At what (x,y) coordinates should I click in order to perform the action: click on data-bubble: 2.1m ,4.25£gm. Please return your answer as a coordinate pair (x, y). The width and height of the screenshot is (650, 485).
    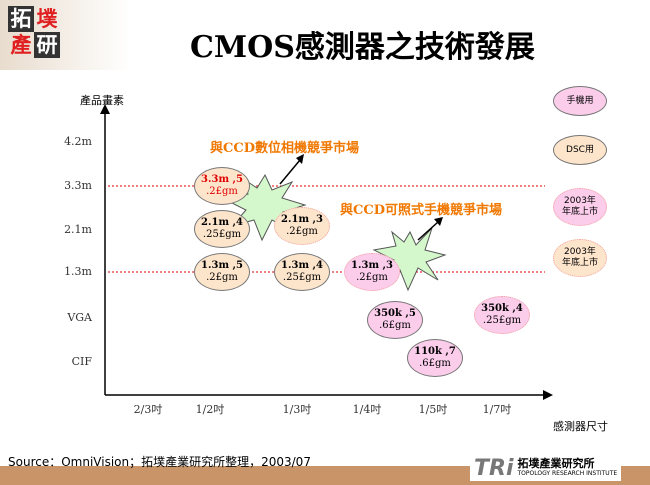
    Looking at the image, I should click on (222, 229).